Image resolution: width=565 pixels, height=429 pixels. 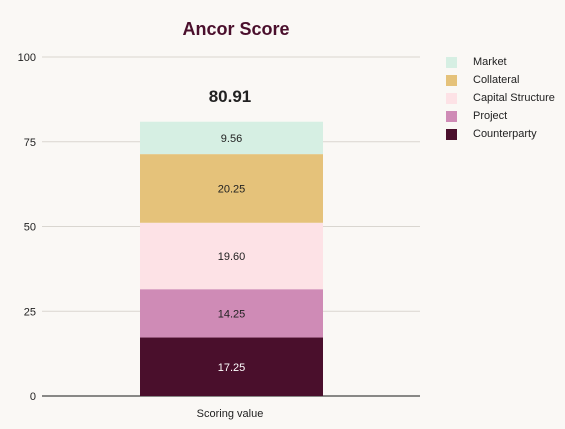 I want to click on y-axis-ticks: 0 25 50 75 100, so click(x=27, y=227).